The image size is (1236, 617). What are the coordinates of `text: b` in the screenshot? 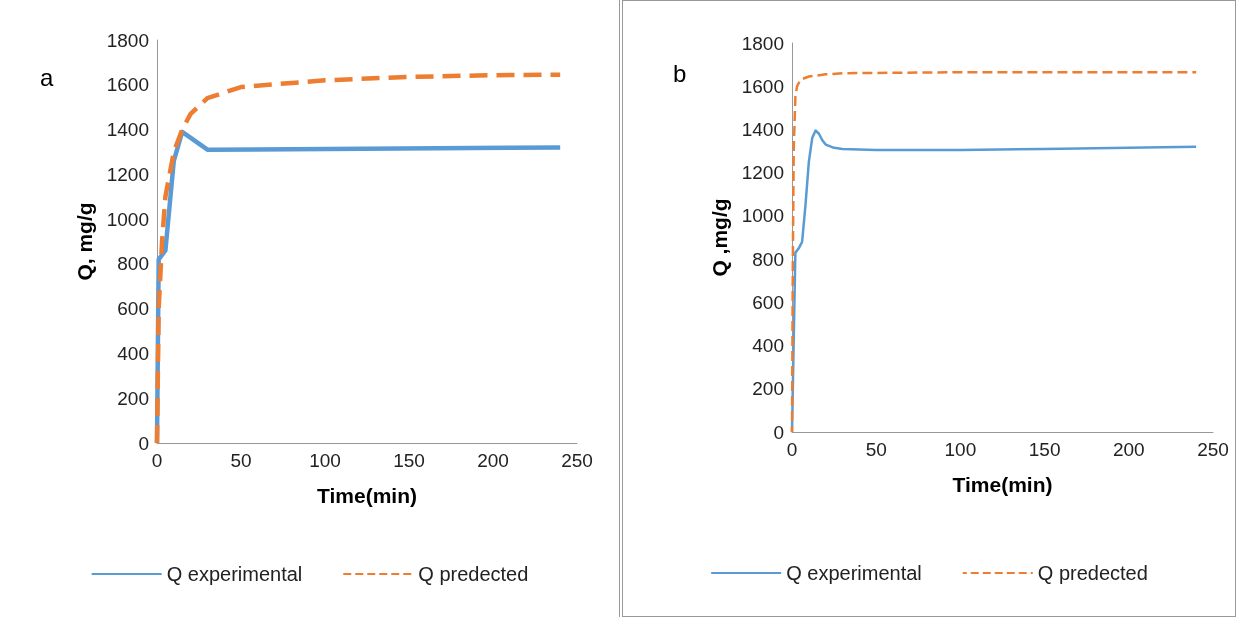 It's located at (680, 73).